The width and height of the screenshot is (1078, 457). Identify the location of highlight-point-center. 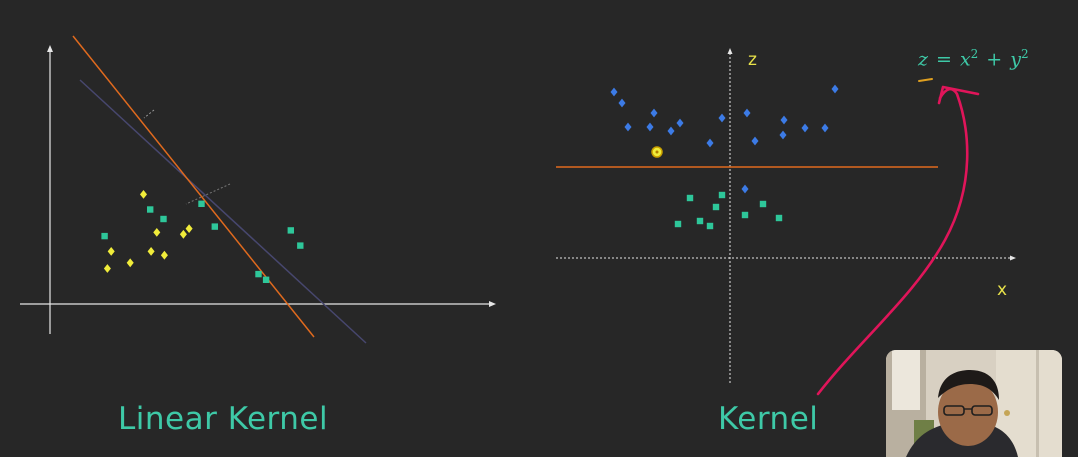
(657, 152).